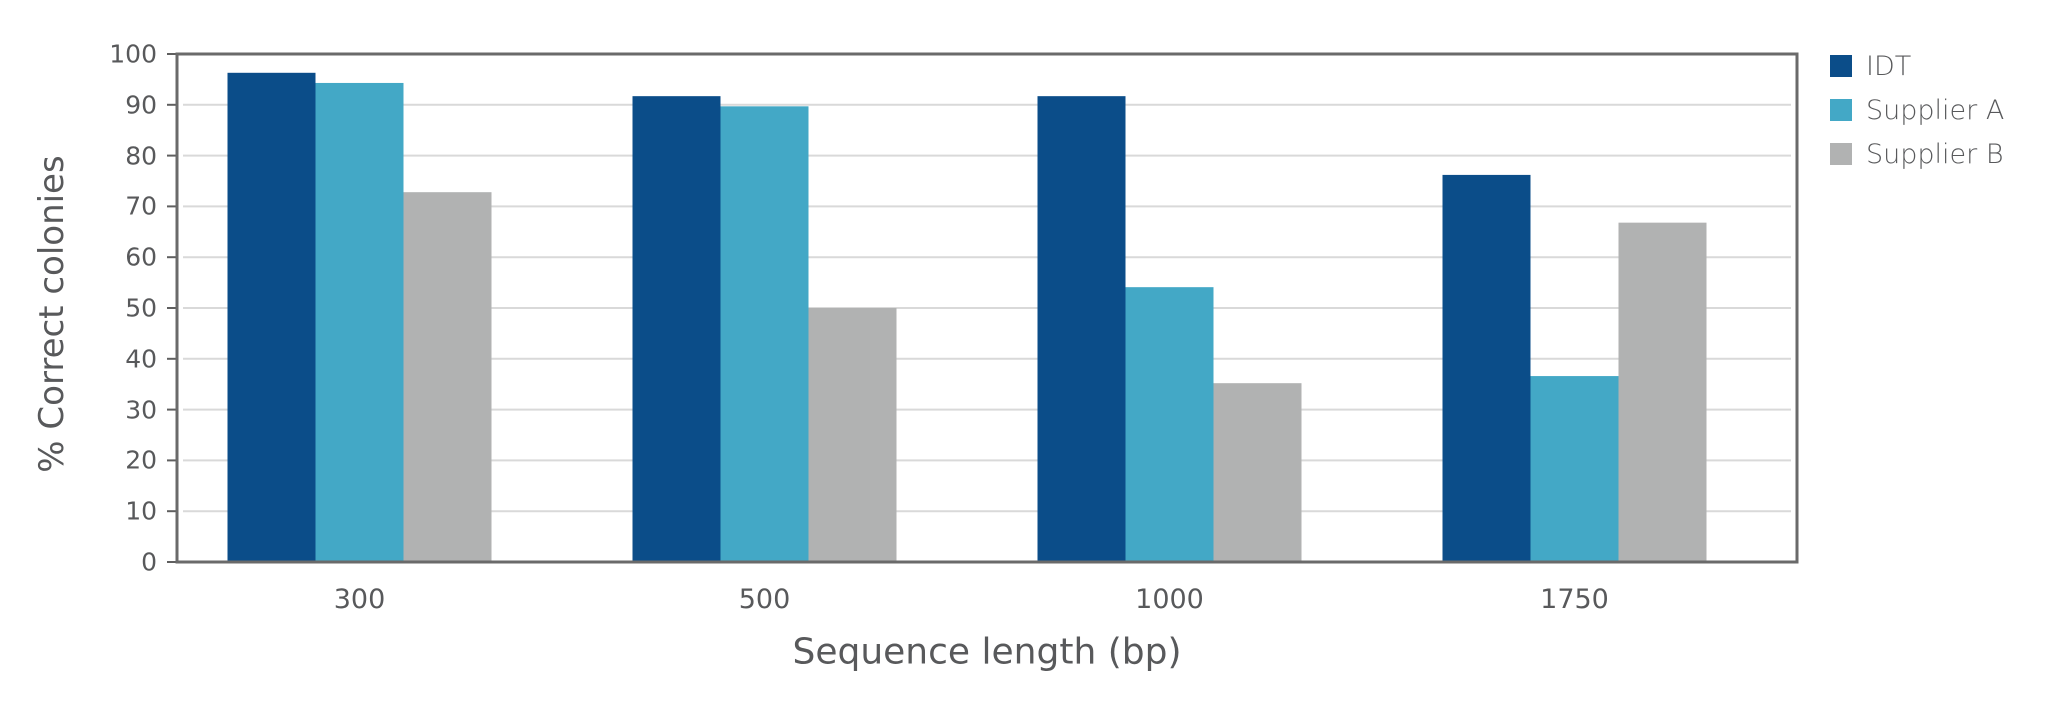 This screenshot has width=2048, height=707. I want to click on legend-item-supplier-a: Supplier A, so click(1917, 110).